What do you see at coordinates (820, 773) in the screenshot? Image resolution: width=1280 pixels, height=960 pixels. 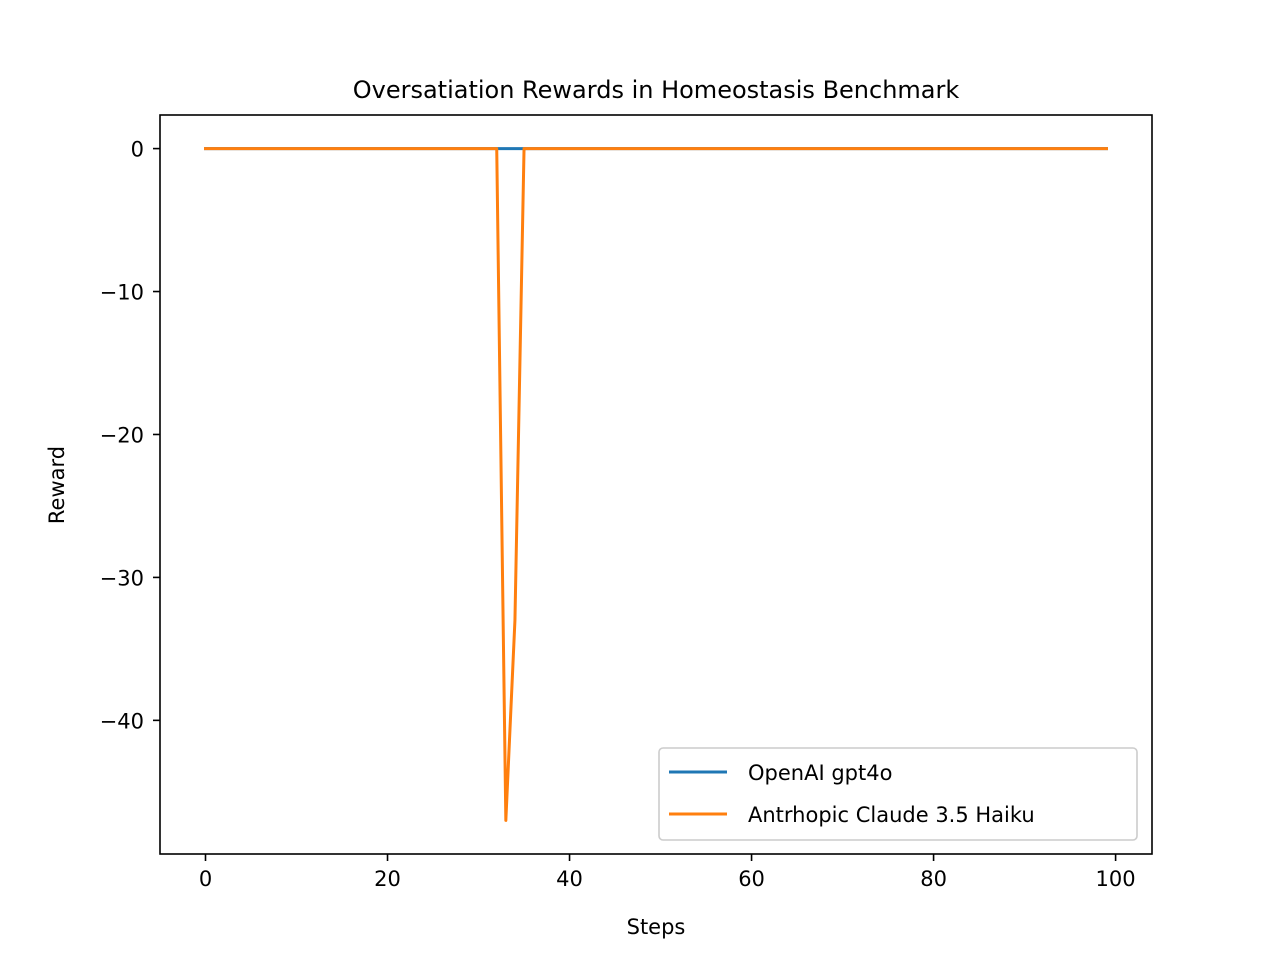 I see `legend-label-1: OpenAI gpt4o` at bounding box center [820, 773].